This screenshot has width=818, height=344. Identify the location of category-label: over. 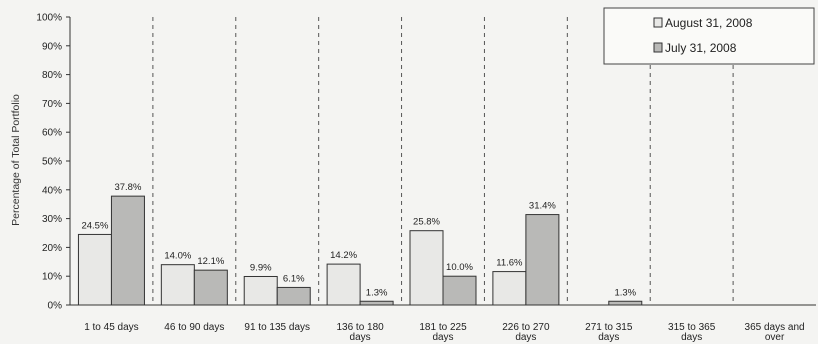
(775, 337).